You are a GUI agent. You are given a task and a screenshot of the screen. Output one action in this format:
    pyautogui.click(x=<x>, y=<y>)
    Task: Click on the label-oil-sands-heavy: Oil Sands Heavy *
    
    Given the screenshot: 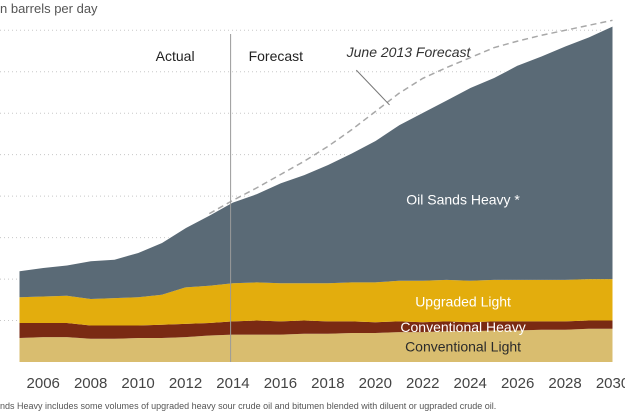 What is the action you would take?
    pyautogui.click(x=463, y=200)
    